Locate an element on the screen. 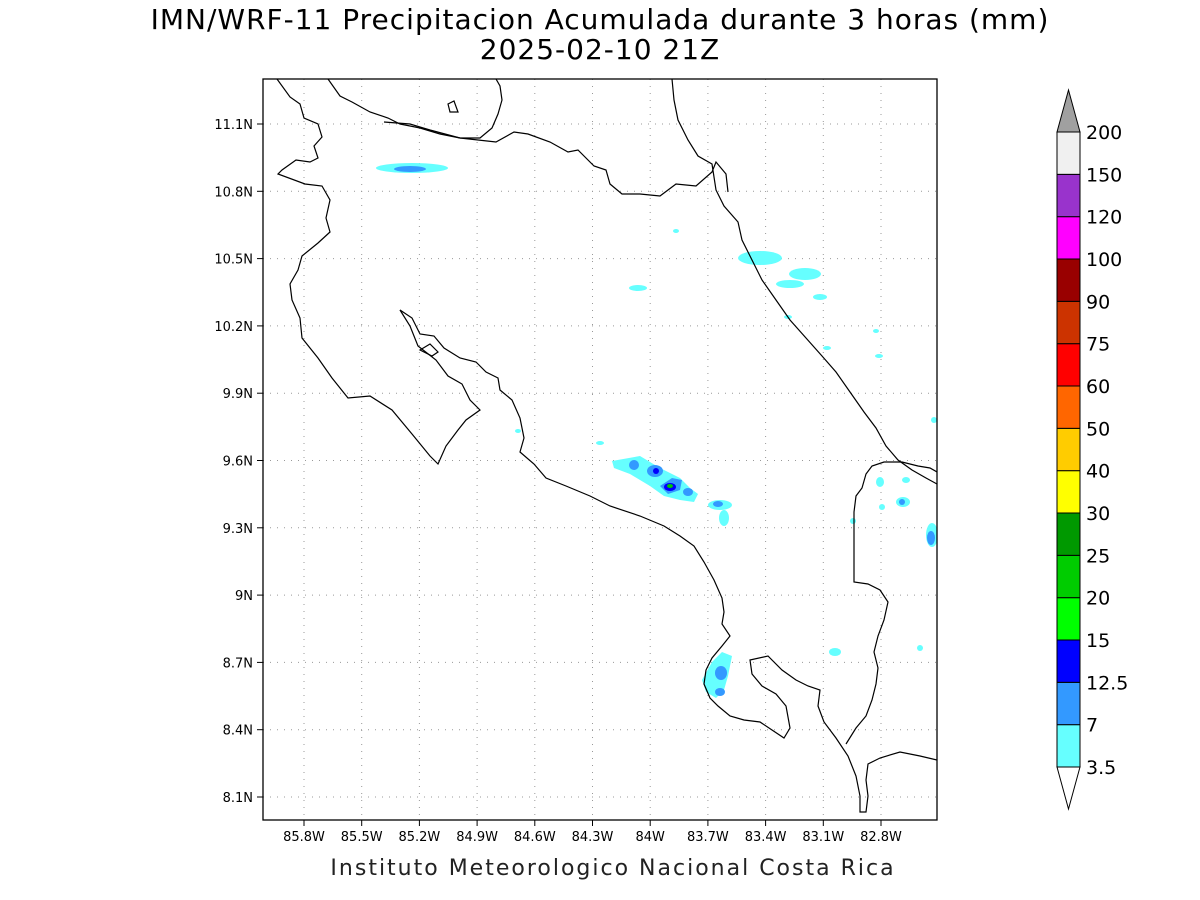 Image resolution: width=1200 pixels, height=900 pixels. colorbar-label: 75 is located at coordinates (1098, 345).